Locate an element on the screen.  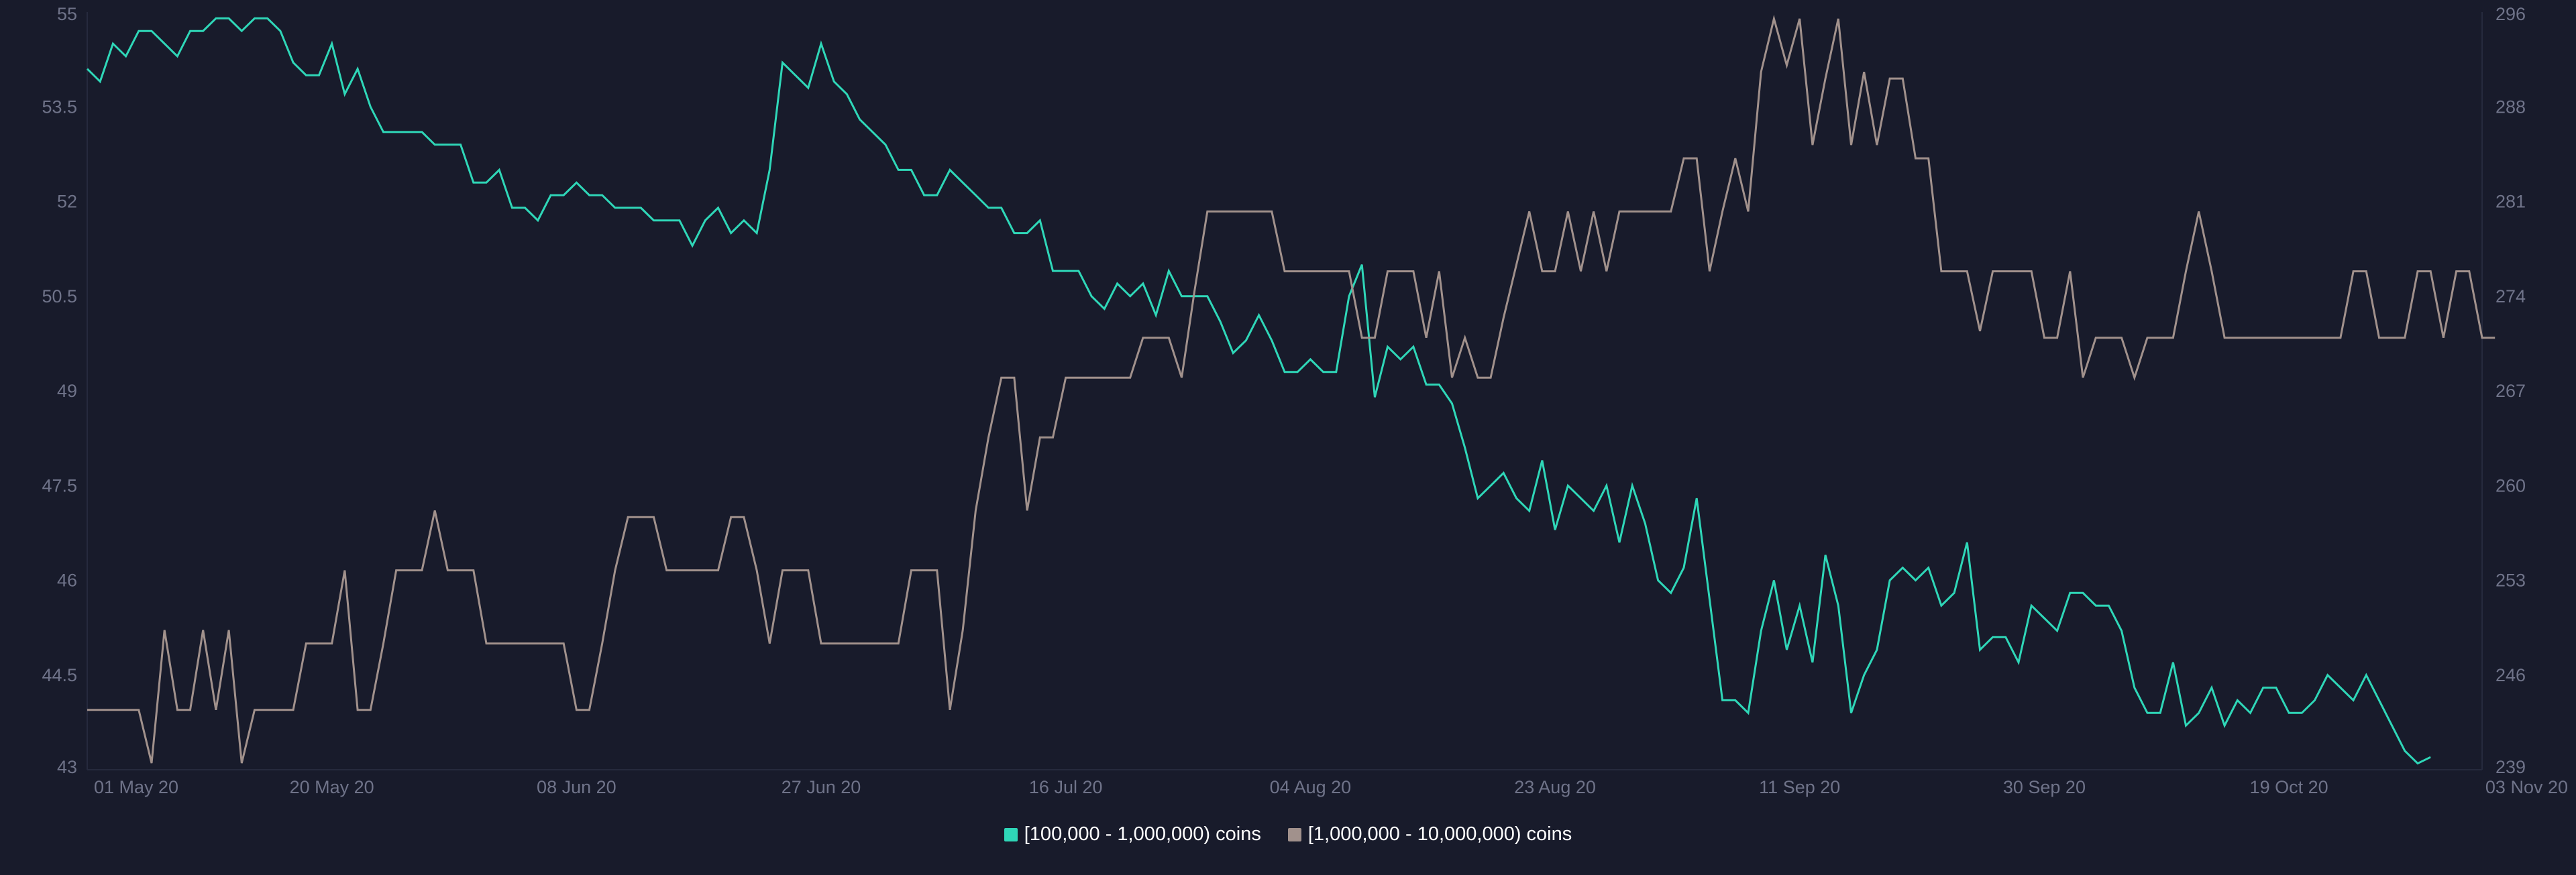
y-left-tick-label: 49 is located at coordinates (67, 391).